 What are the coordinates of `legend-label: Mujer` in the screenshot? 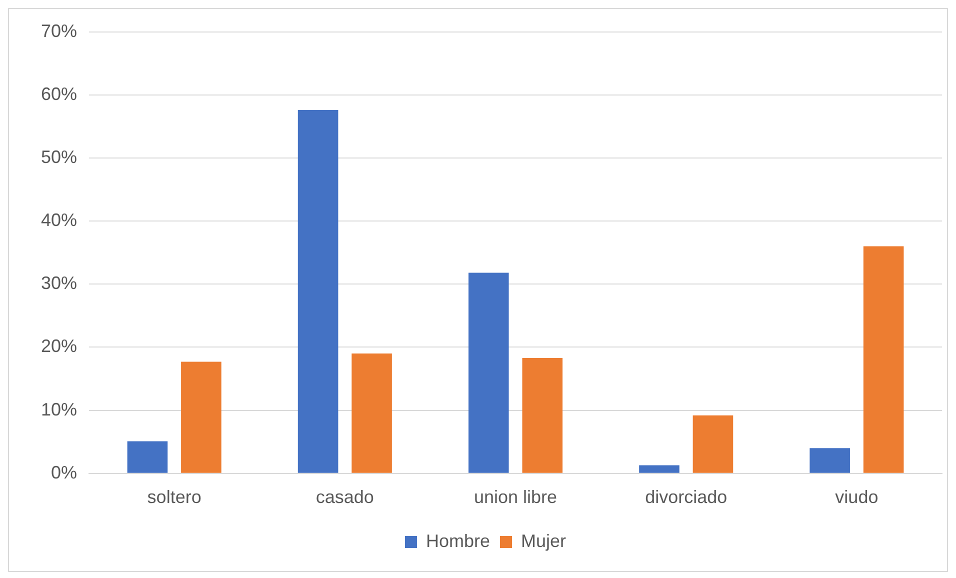 It's located at (543, 540).